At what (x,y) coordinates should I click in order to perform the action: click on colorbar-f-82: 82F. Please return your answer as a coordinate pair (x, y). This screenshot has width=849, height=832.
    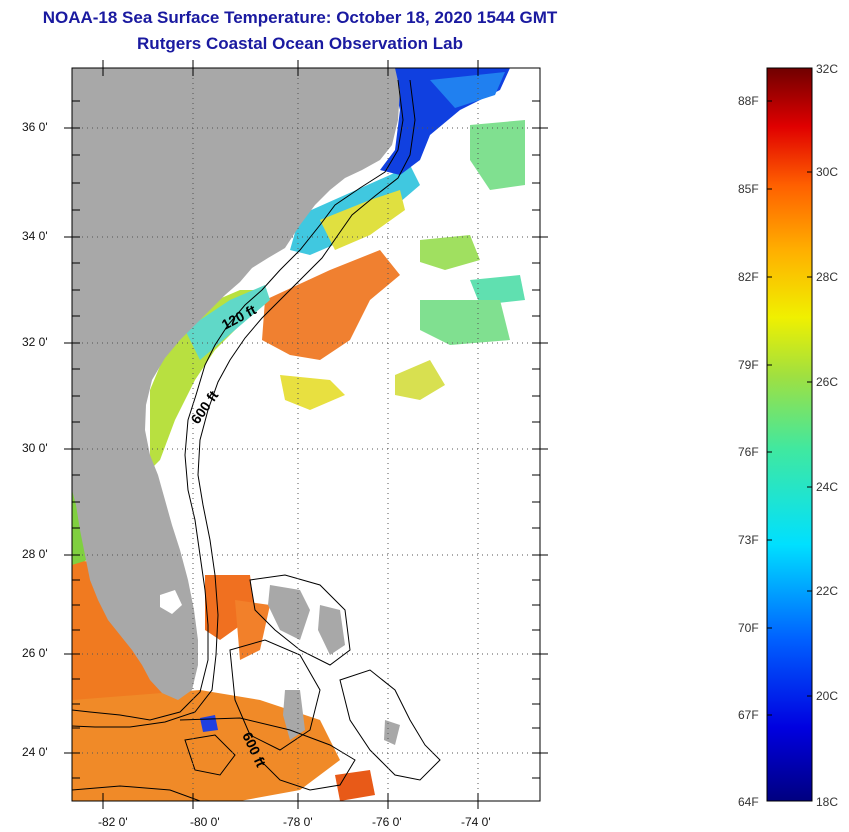
    Looking at the image, I should click on (748, 277).